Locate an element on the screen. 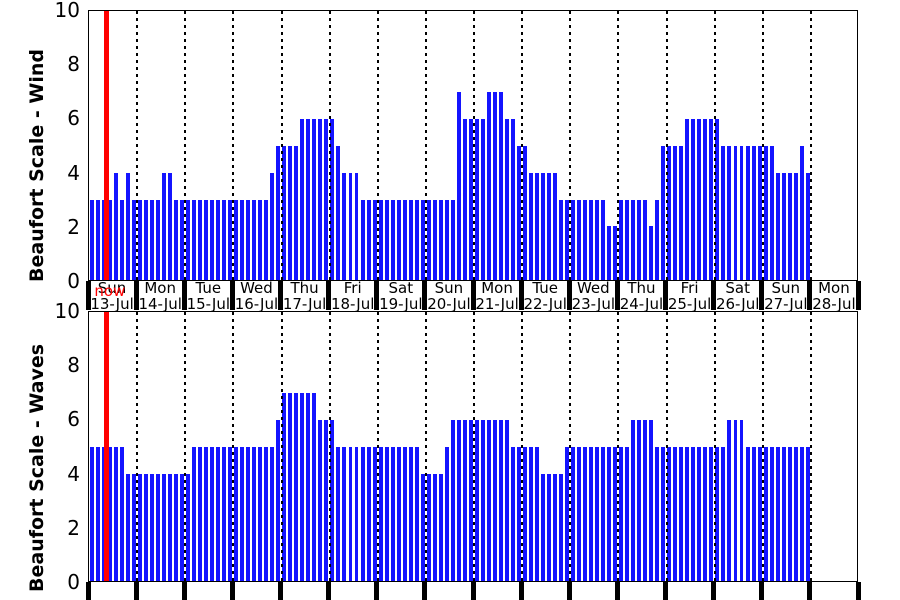 The image size is (900, 600). day-date-label: 15-Jul is located at coordinates (208, 304).